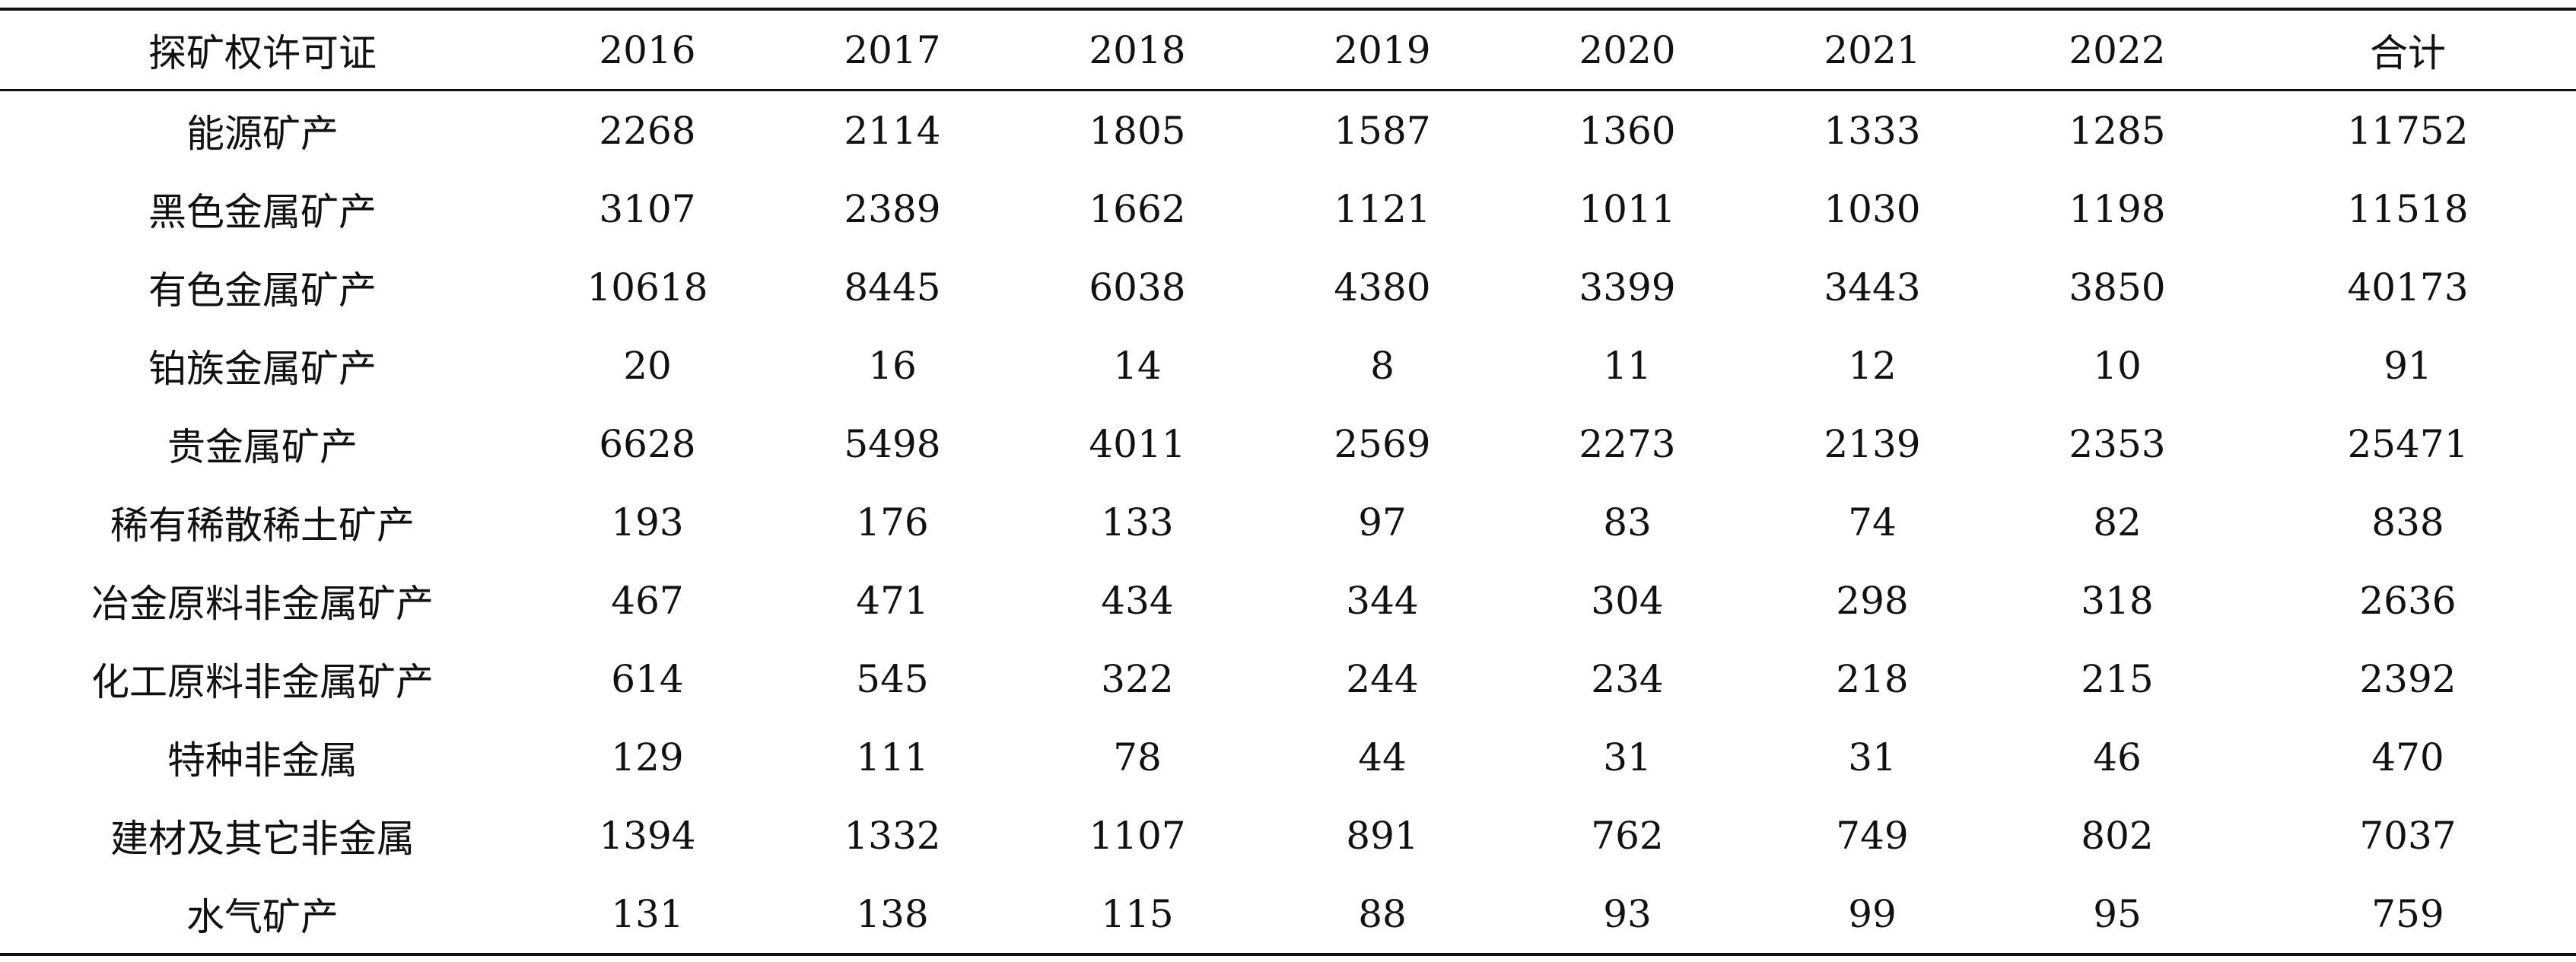  Describe the element at coordinates (2118, 835) in the screenshot. I see `data-cell: 802` at that location.